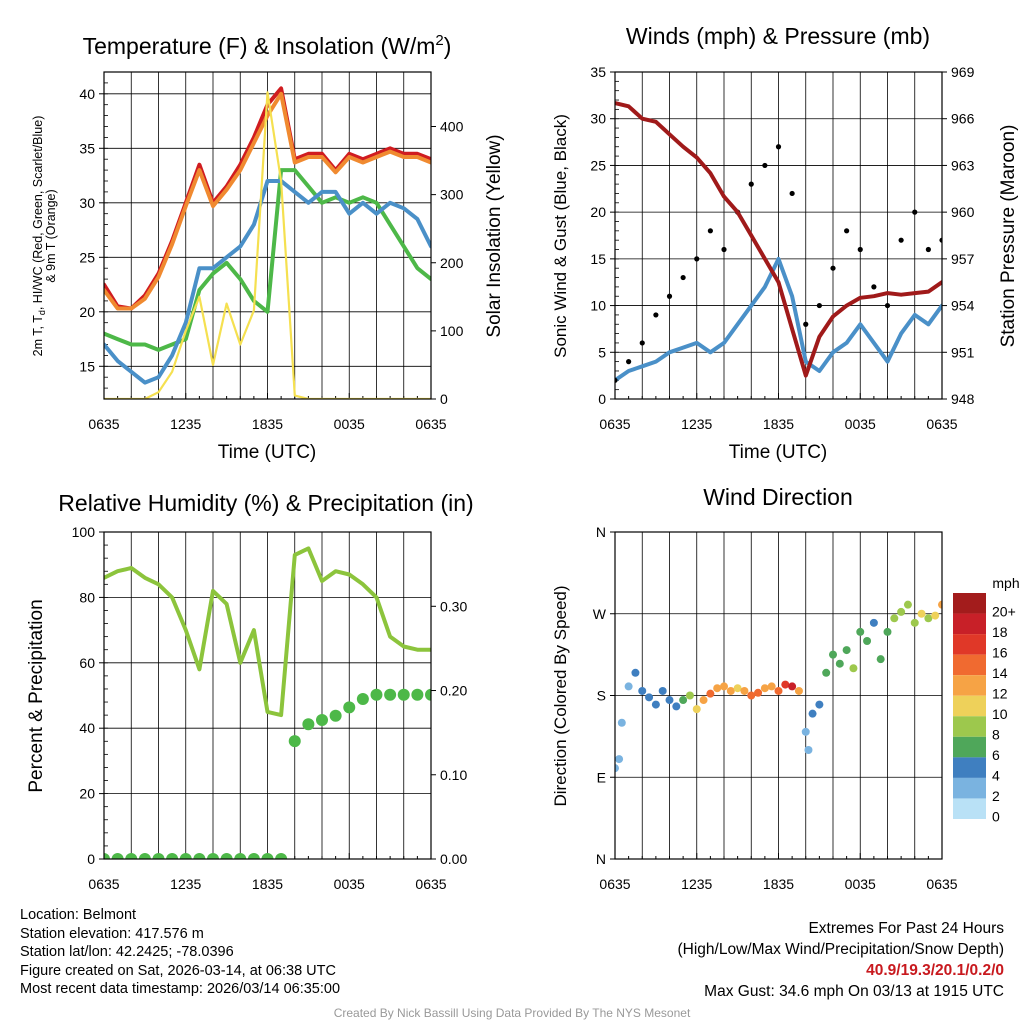 Image resolution: width=1024 pixels, height=1024 pixels. What do you see at coordinates (996, 755) in the screenshot?
I see `legend-label: 6` at bounding box center [996, 755].